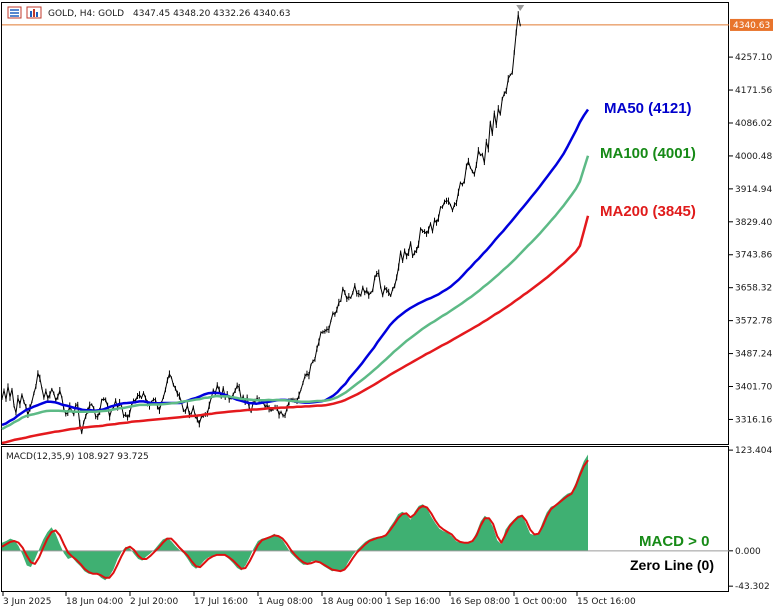  What do you see at coordinates (753, 91) in the screenshot?
I see `price-tick-label: 4171.56` at bounding box center [753, 91].